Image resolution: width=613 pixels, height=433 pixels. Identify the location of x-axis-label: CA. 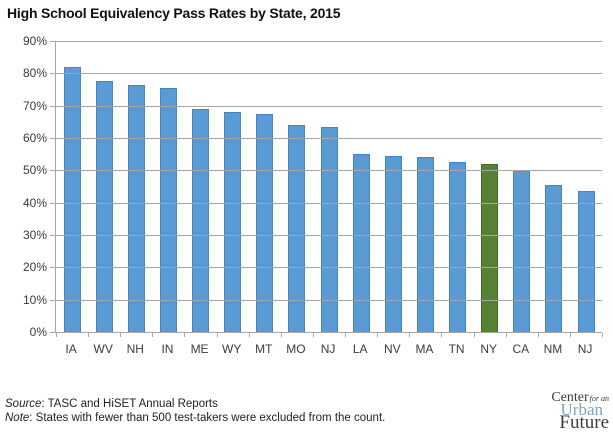
(521, 349).